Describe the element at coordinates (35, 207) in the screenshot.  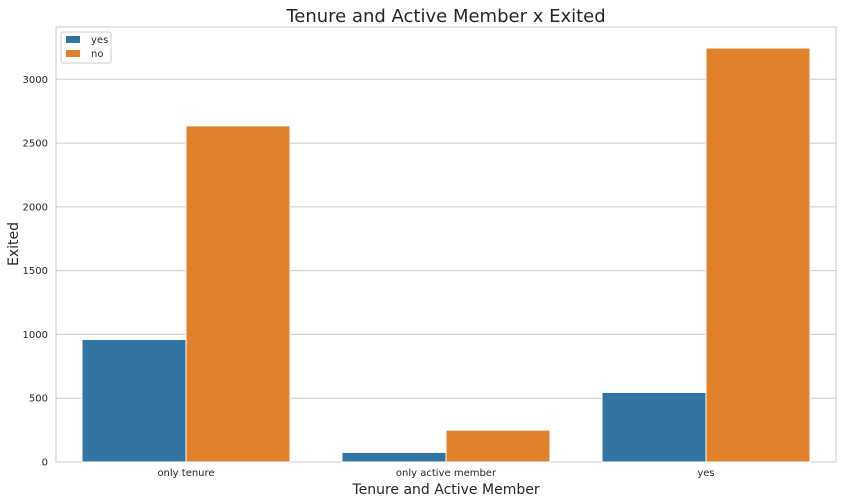
I see `y-tick-label-2000: 2000` at that location.